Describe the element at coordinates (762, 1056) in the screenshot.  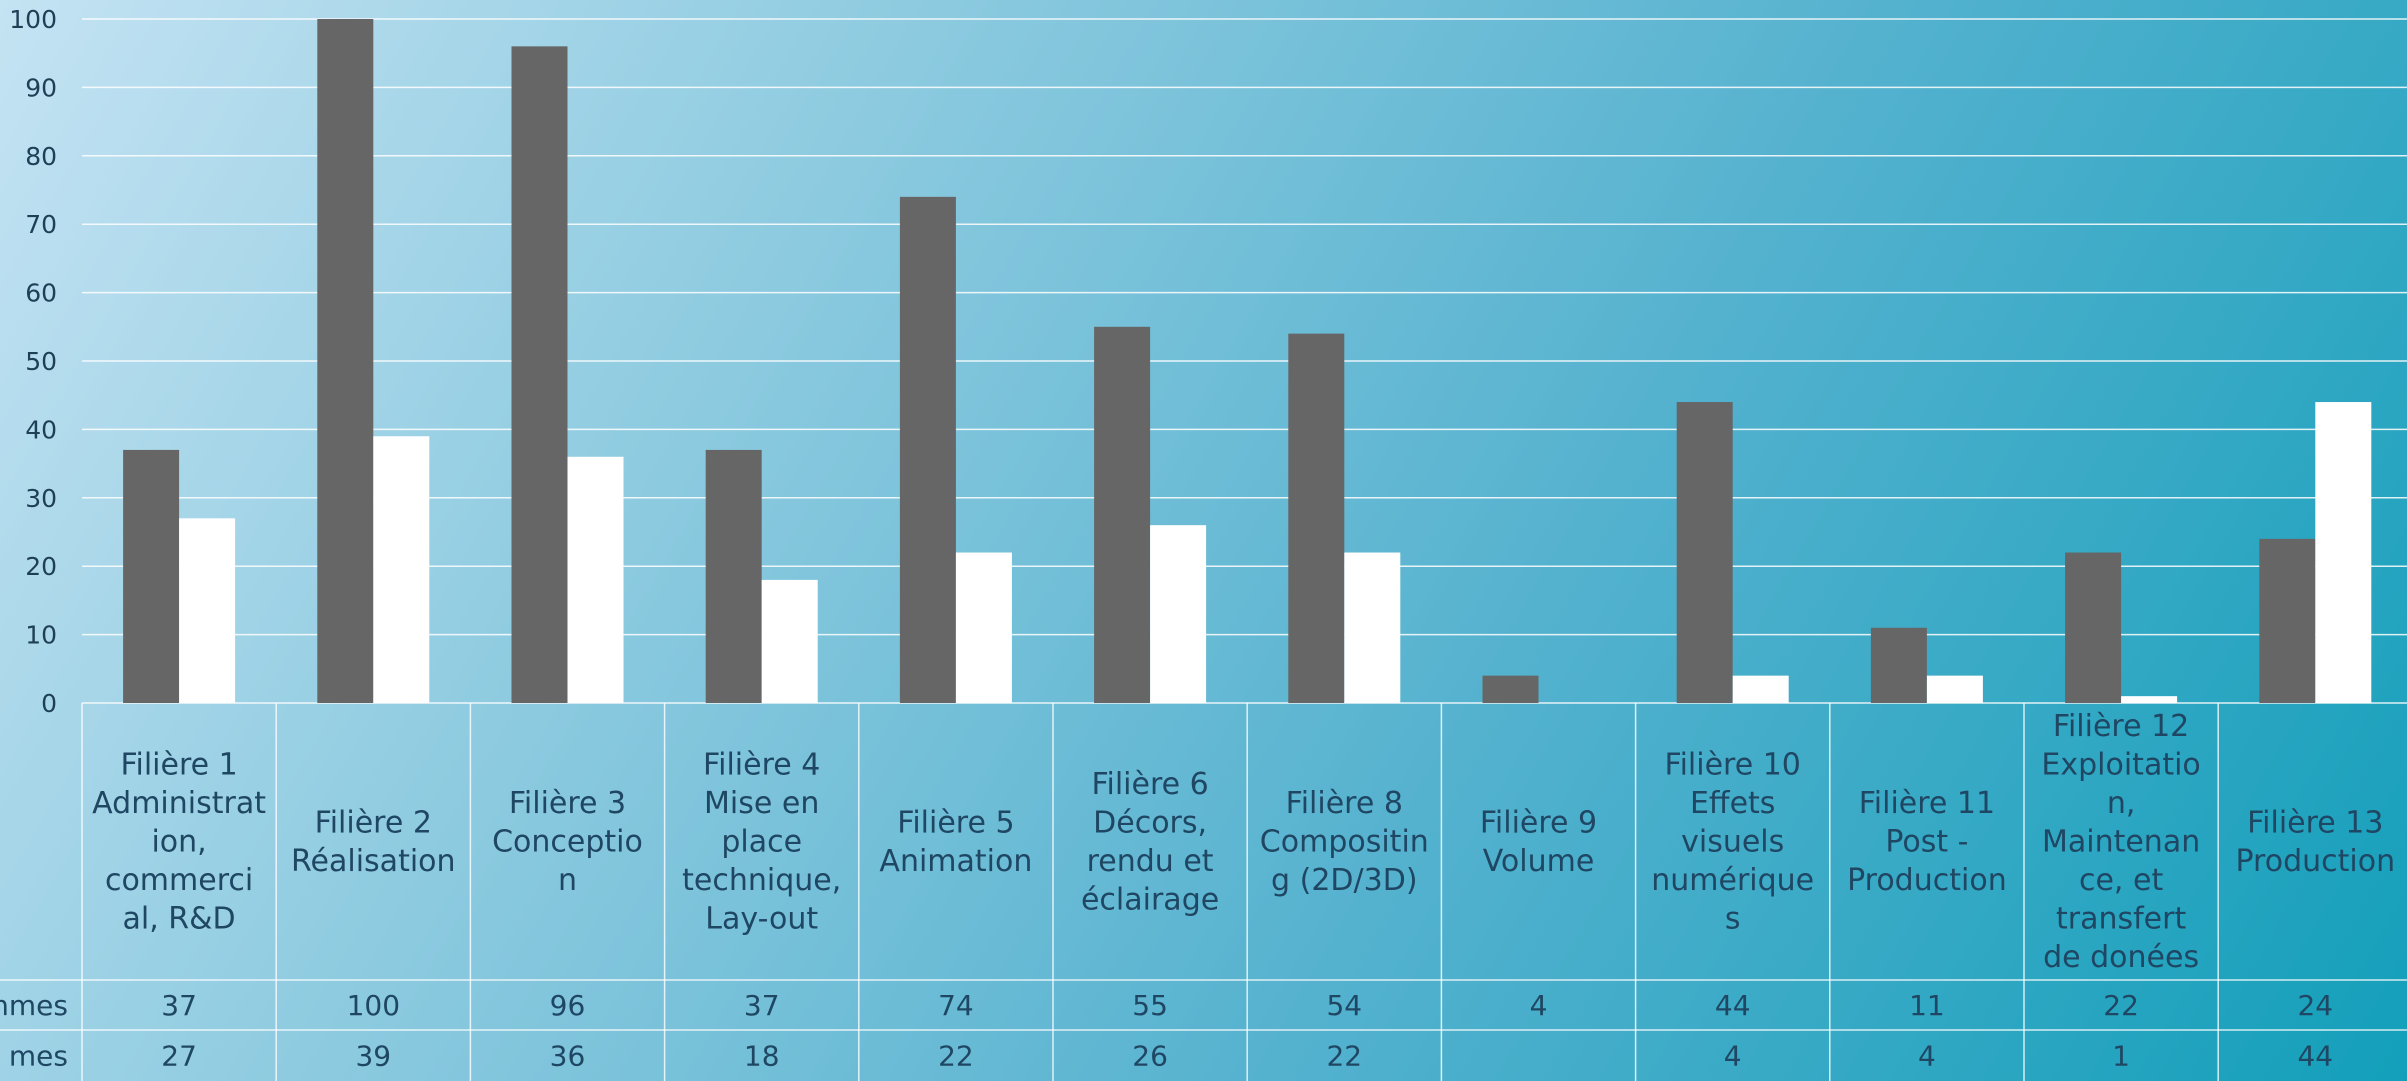
I see `table-cell: 18` at that location.